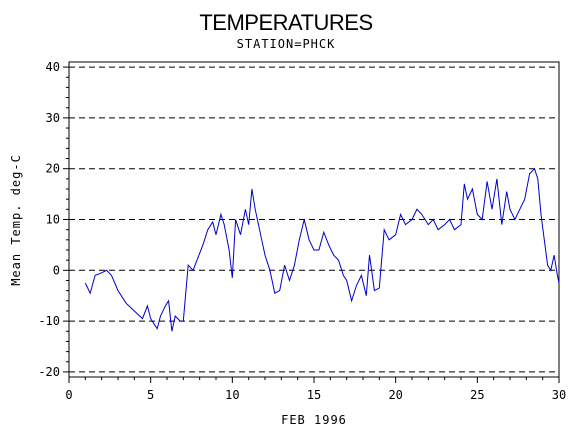  What do you see at coordinates (150, 395) in the screenshot?
I see `x-tick-label: 5` at bounding box center [150, 395].